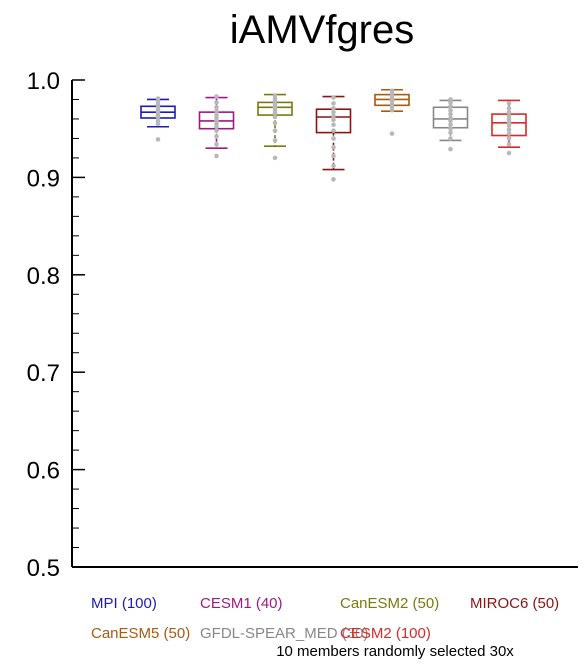 Image resolution: width=587 pixels, height=671 pixels. Describe the element at coordinates (389, 603) in the screenshot. I see `legend-entry: CanESM2 (50)` at that location.